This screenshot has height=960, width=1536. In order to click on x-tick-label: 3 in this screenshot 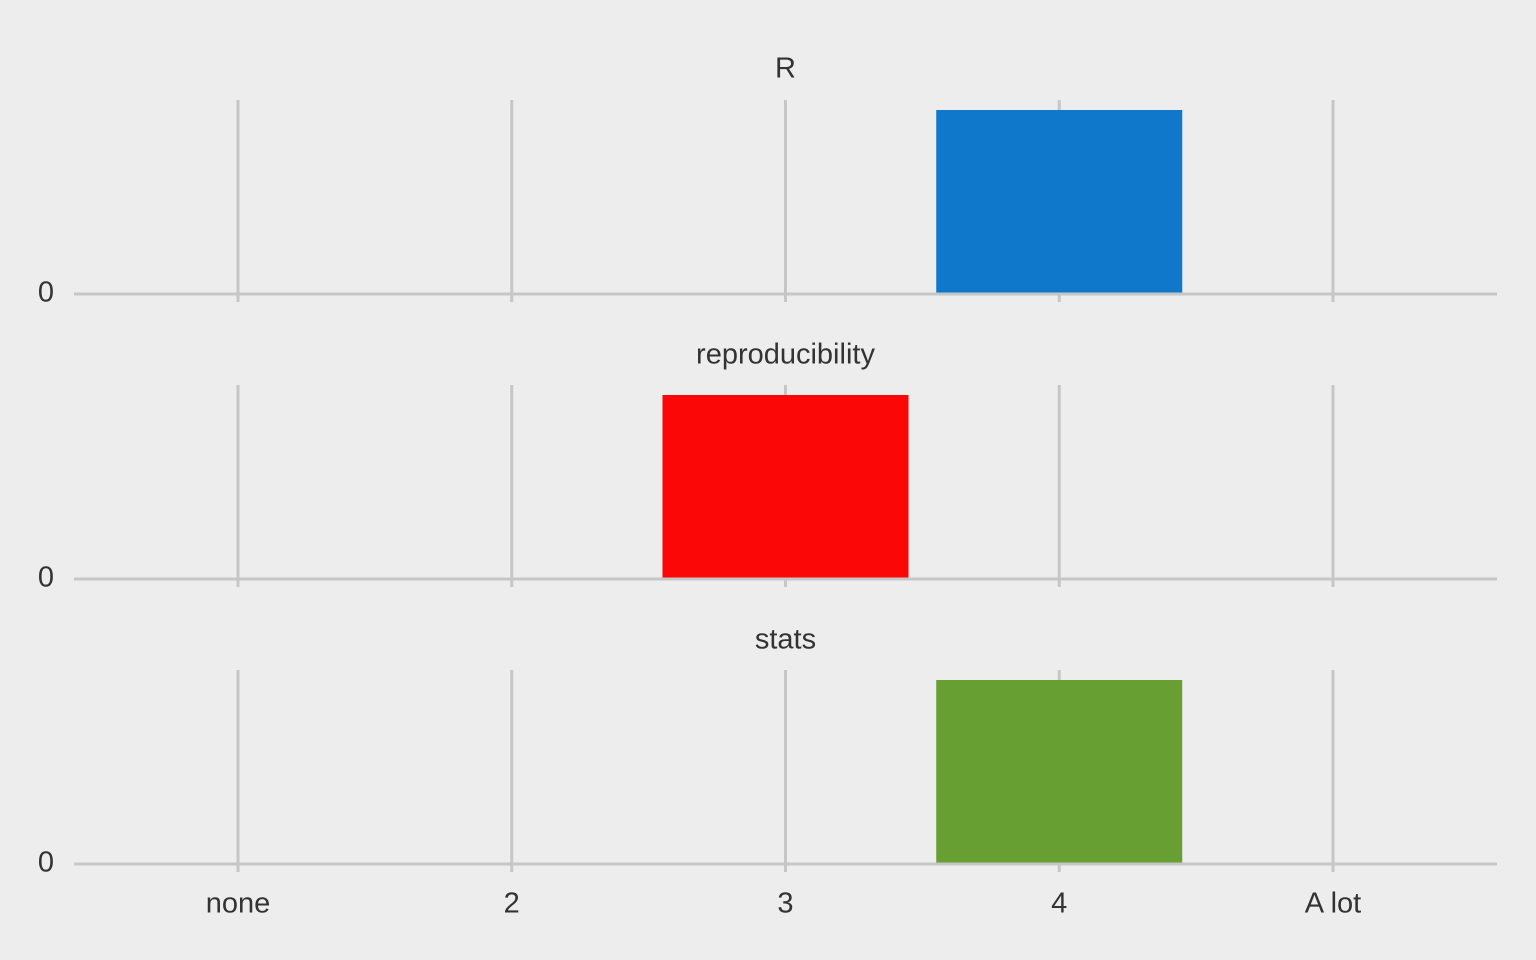, I will do `click(785, 904)`.